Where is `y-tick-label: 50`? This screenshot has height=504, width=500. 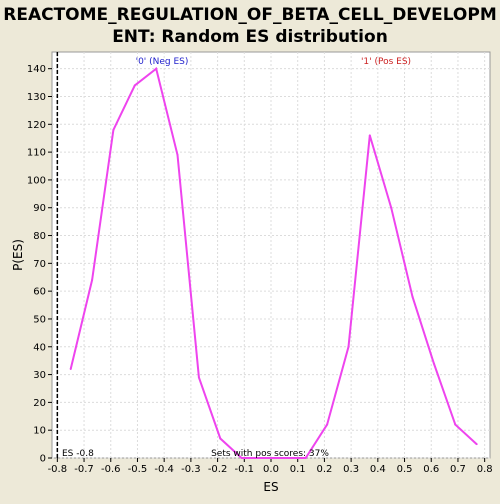 y-tick-label: 50 is located at coordinates (39, 319).